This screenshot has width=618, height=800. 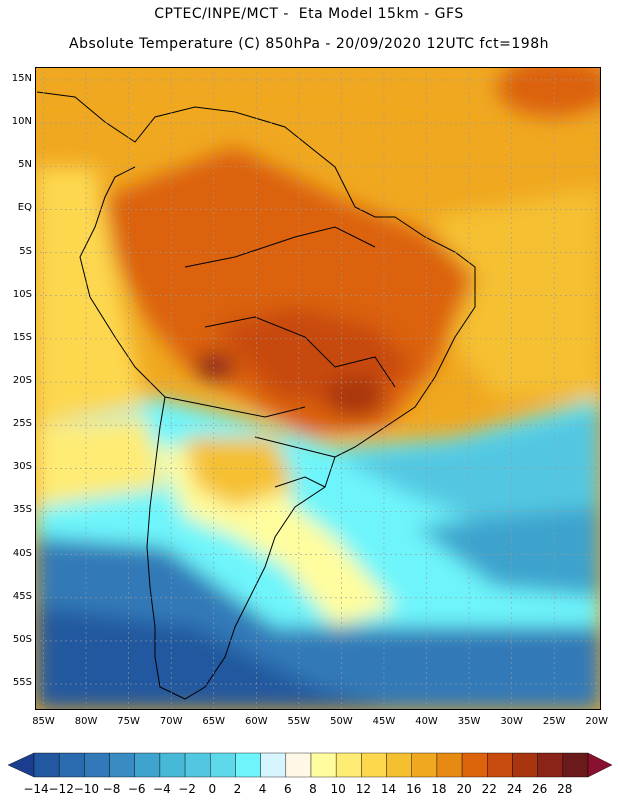 I want to click on latitude-tick-label: 15N, so click(x=21, y=78).